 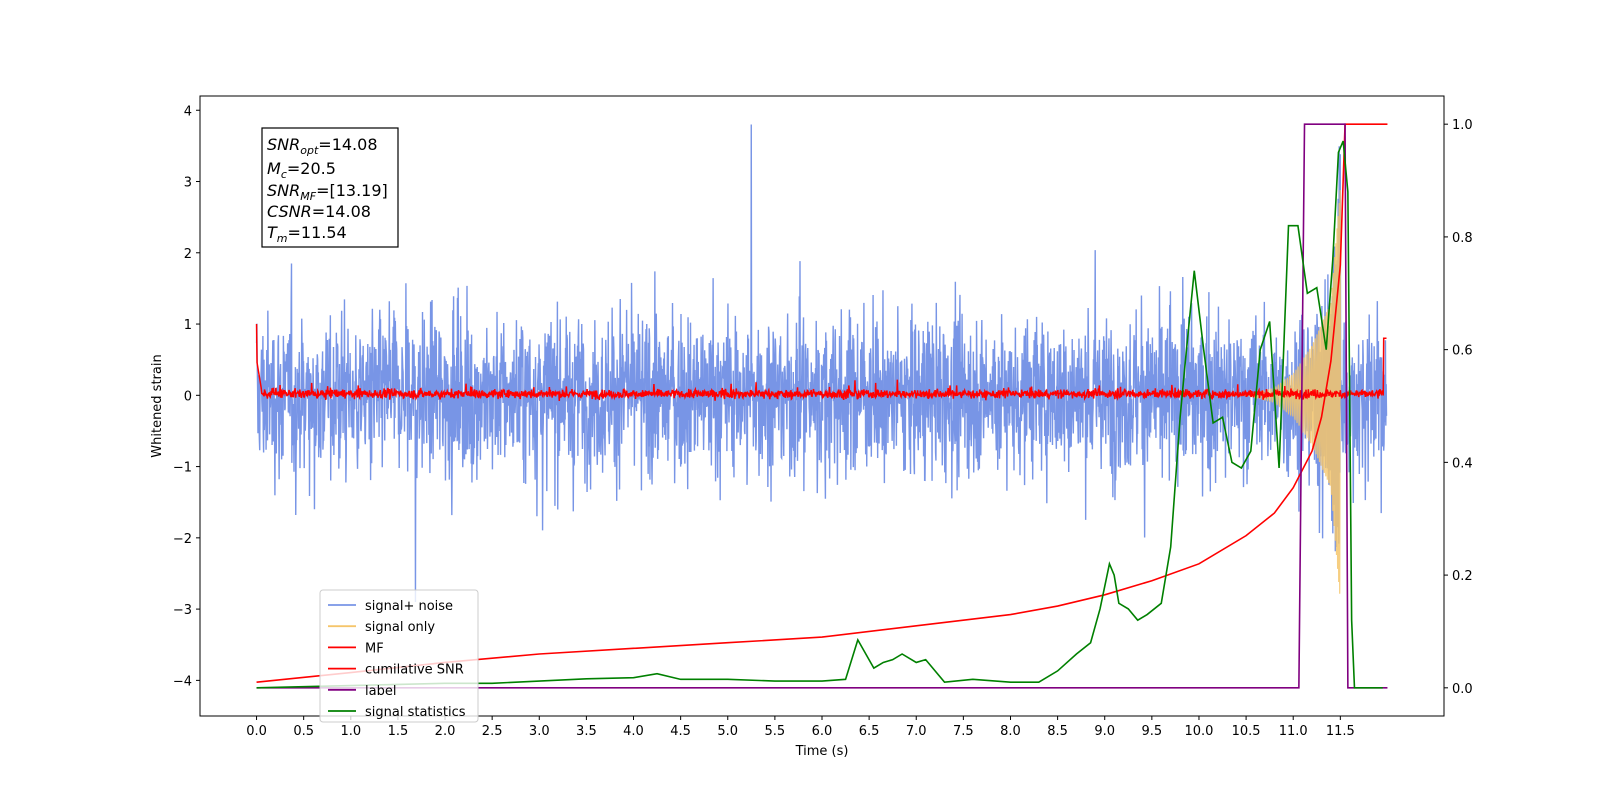 I want to click on mf-line, so click(x=821, y=363).